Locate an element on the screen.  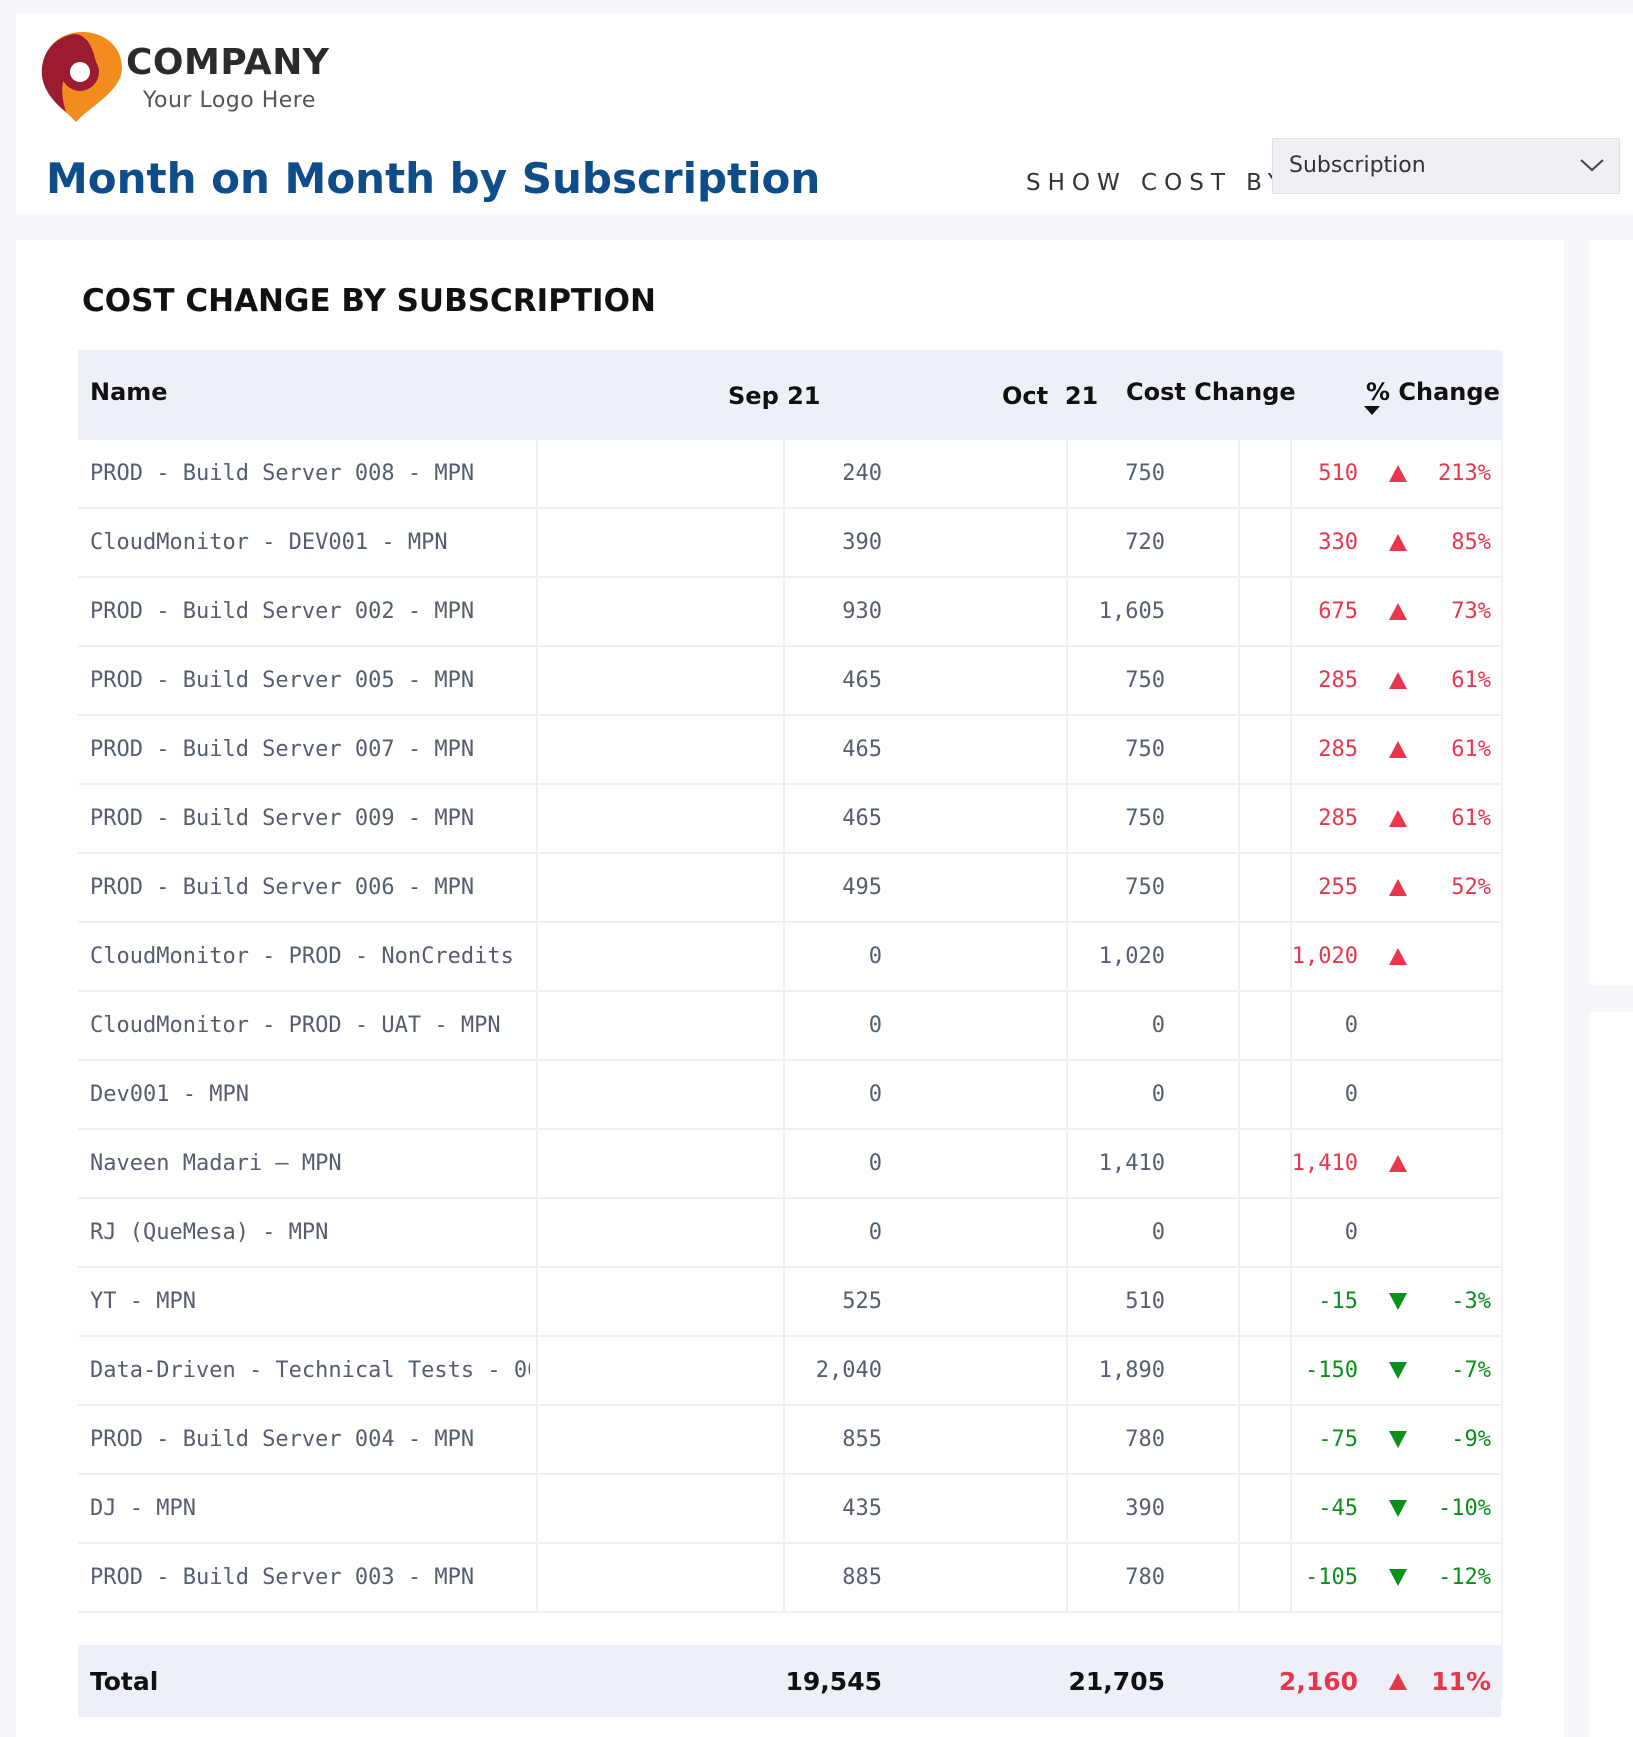
row-pct-change: 85% is located at coordinates (1471, 542).